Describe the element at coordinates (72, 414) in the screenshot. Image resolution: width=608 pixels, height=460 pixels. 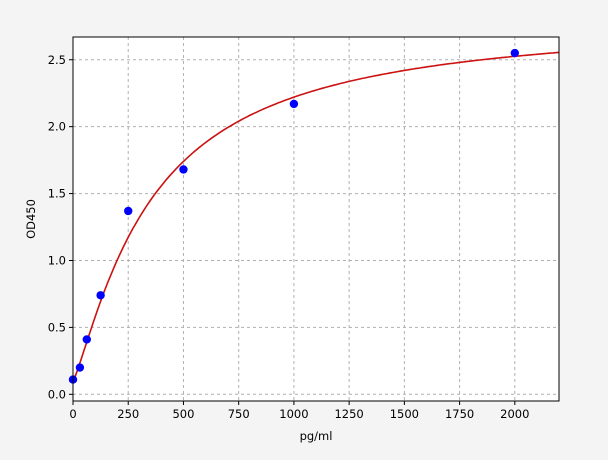
I see `x-tick-label: 0` at that location.